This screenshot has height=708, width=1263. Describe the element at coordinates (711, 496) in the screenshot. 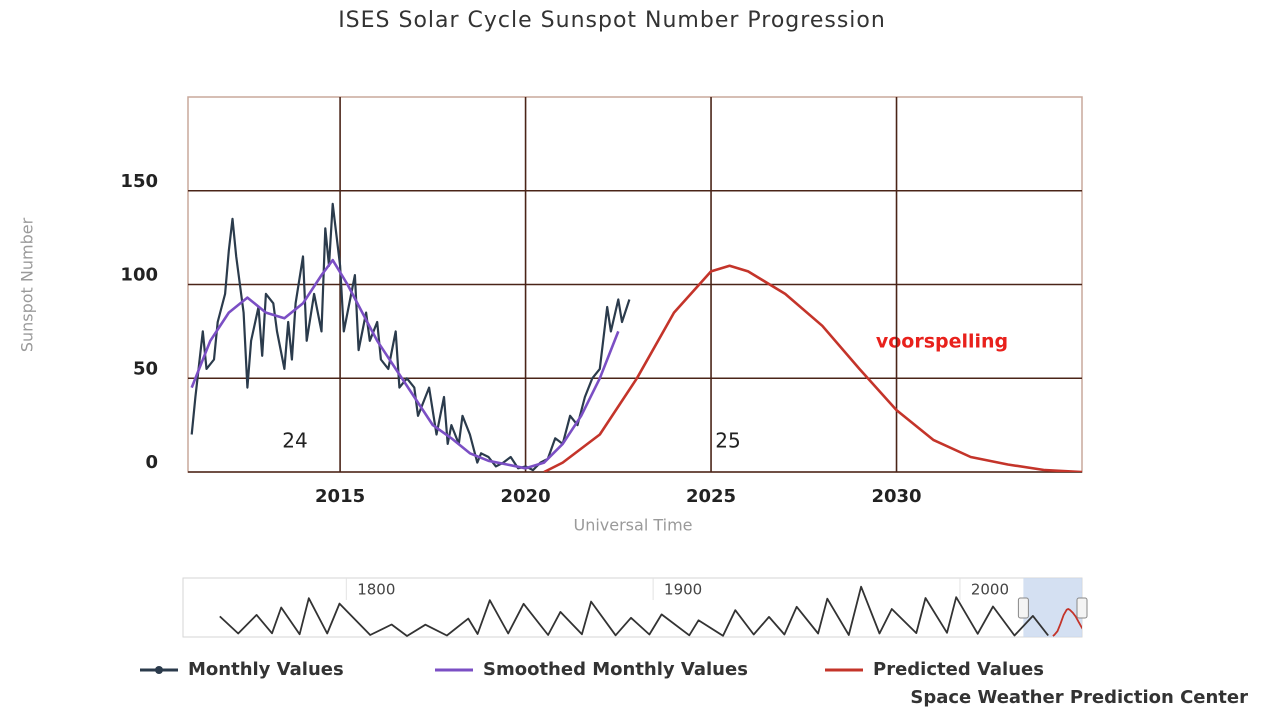

I see `x-tick-label: 2025` at that location.